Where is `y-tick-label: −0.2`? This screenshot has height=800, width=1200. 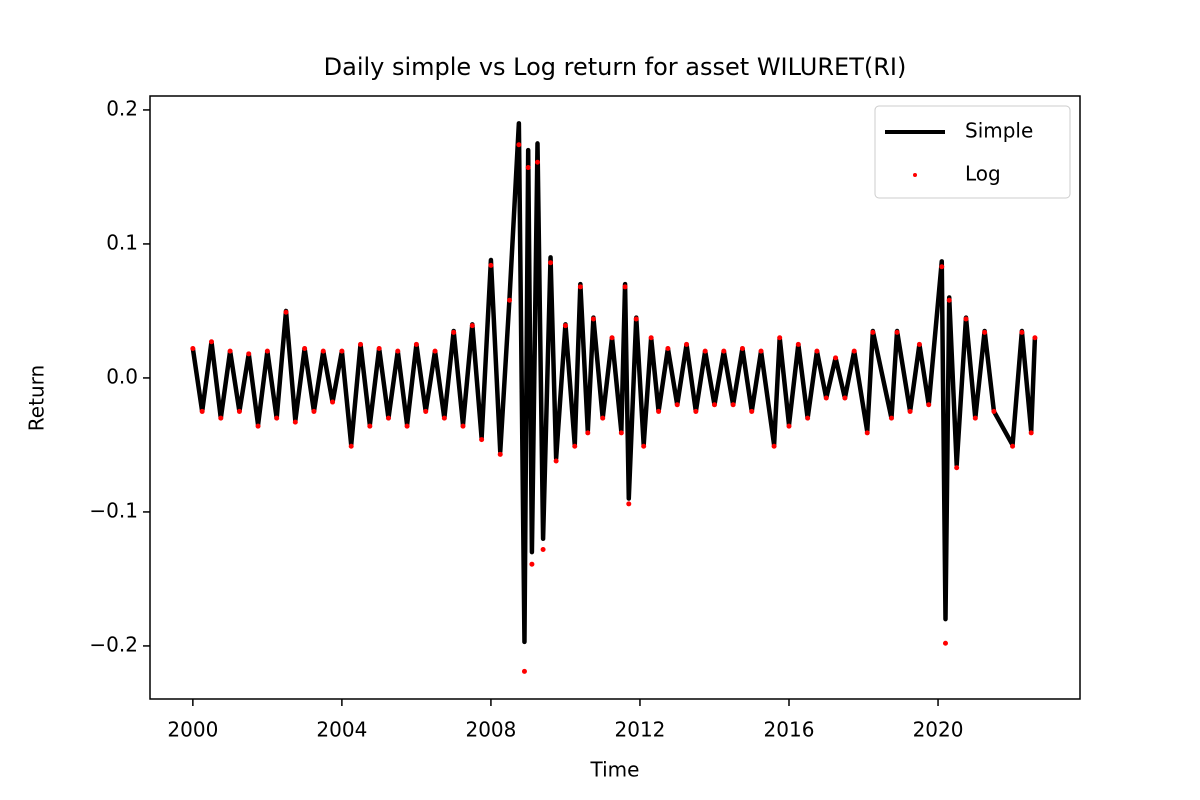
y-tick-label: −0.2 is located at coordinates (113, 644).